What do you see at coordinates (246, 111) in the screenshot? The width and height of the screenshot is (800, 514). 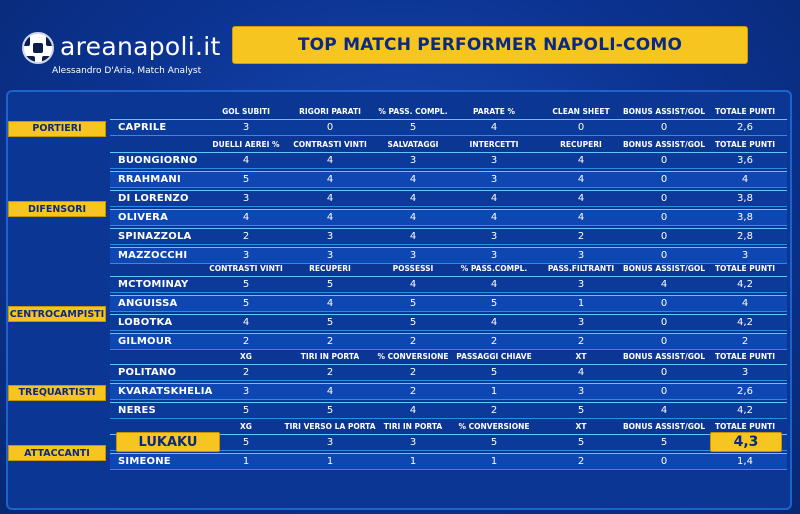 I see `column-header: GOL SUBITI` at bounding box center [246, 111].